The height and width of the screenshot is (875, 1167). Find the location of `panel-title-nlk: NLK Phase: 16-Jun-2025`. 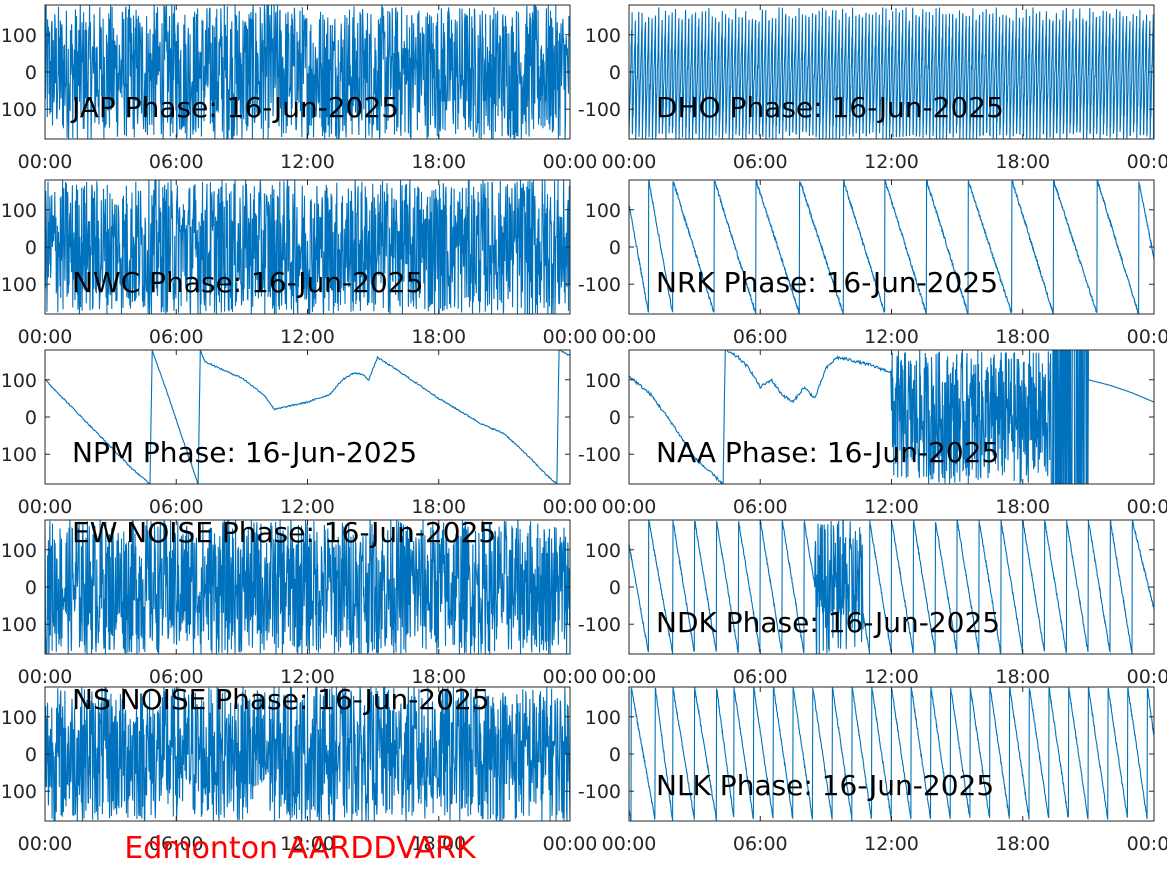

panel-title-nlk: NLK Phase: 16-Jun-2025 is located at coordinates (825, 785).